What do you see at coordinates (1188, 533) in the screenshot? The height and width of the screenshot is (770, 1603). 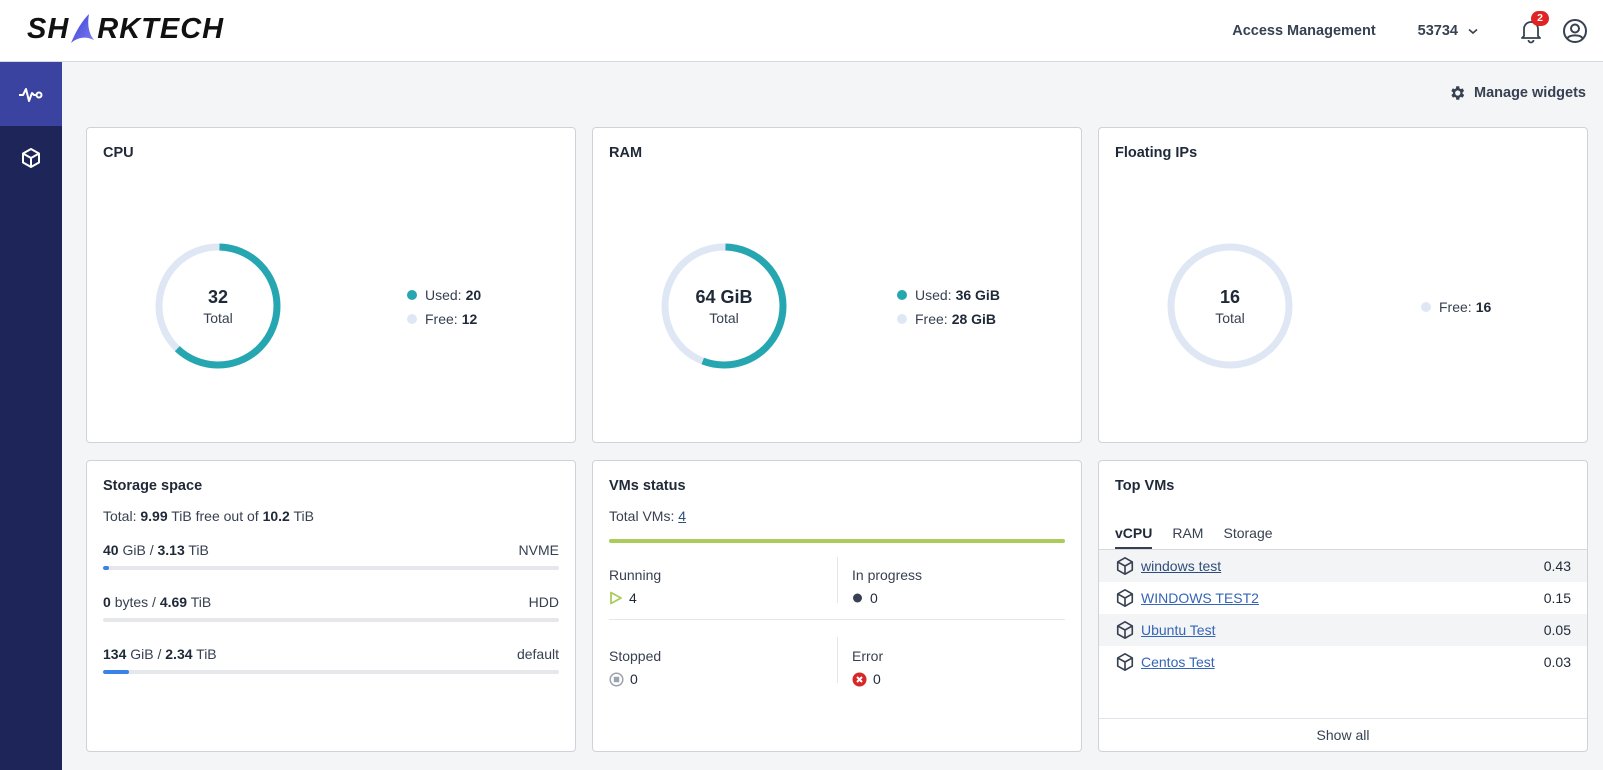 I see `tab-ram: RAM` at bounding box center [1188, 533].